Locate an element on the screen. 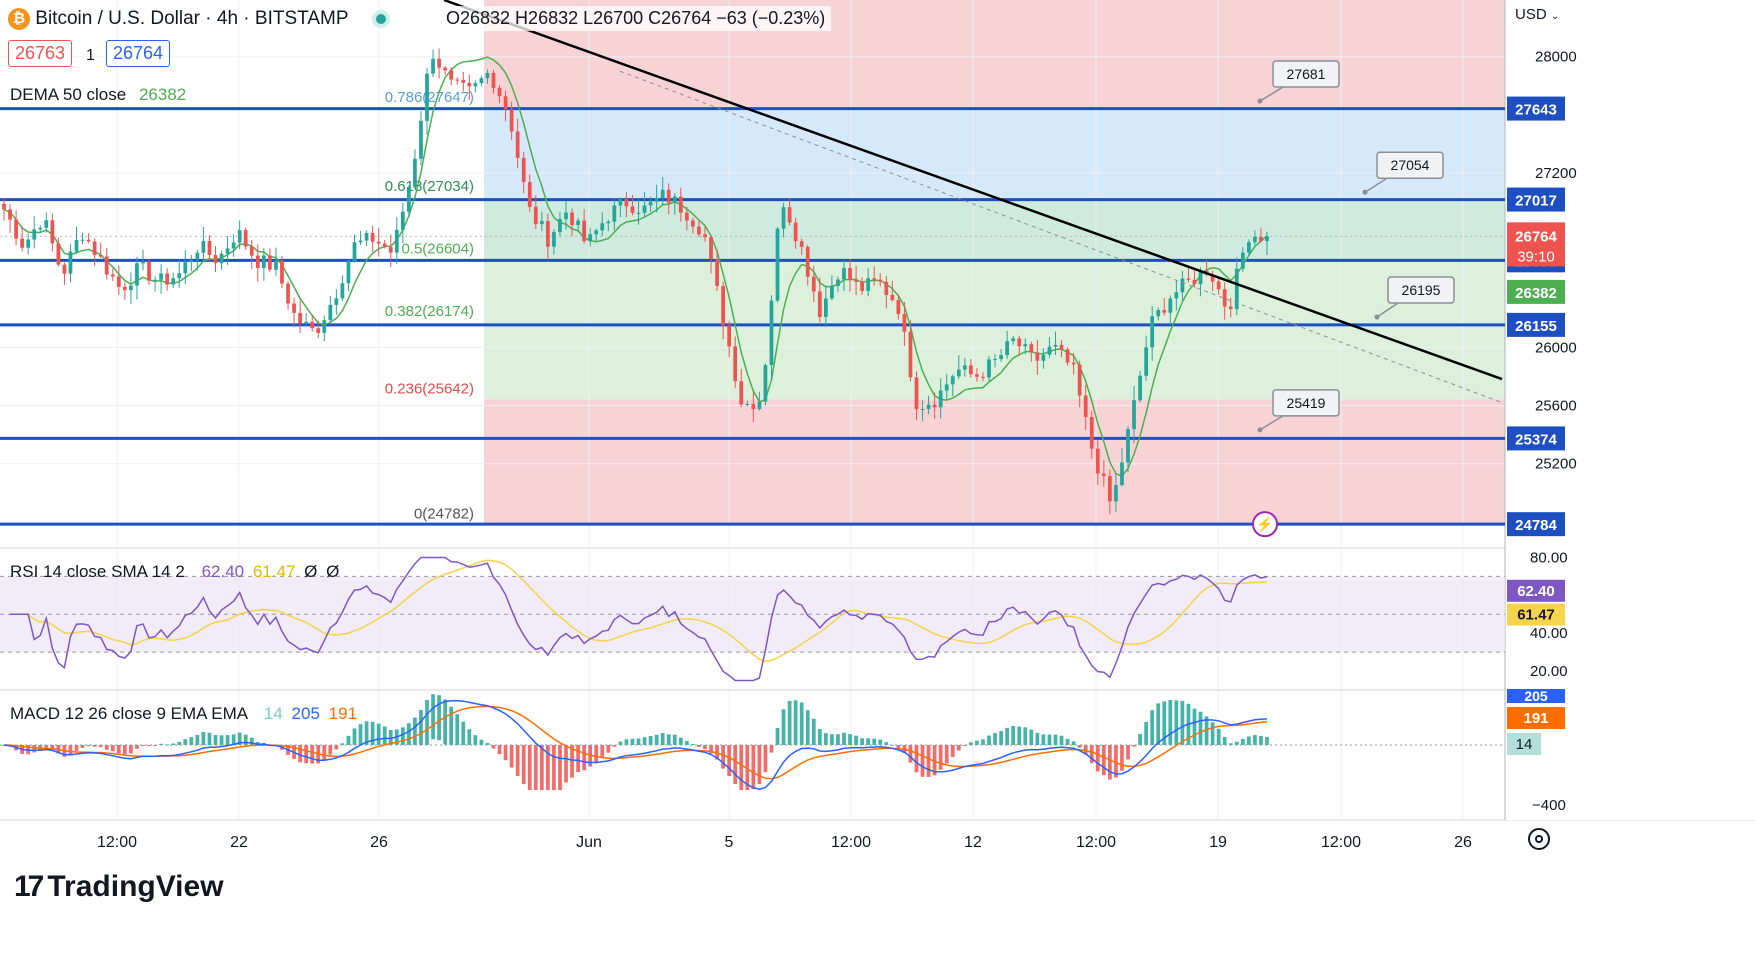 Image resolution: width=1755 pixels, height=964 pixels. price-tag-text: 26155 is located at coordinates (1536, 326).